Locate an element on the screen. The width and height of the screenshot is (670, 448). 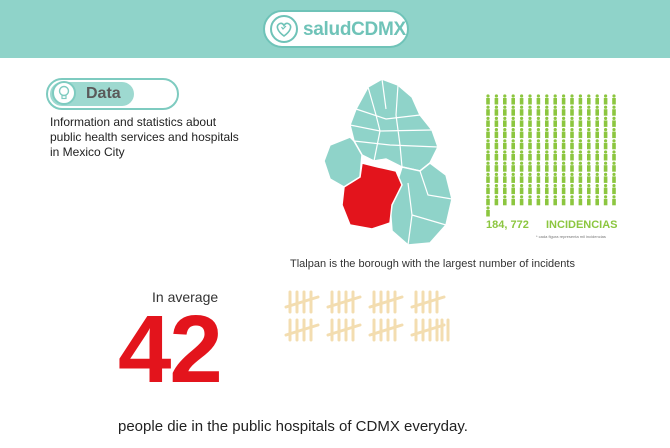
deaths-number: 42 is located at coordinates (170, 349).